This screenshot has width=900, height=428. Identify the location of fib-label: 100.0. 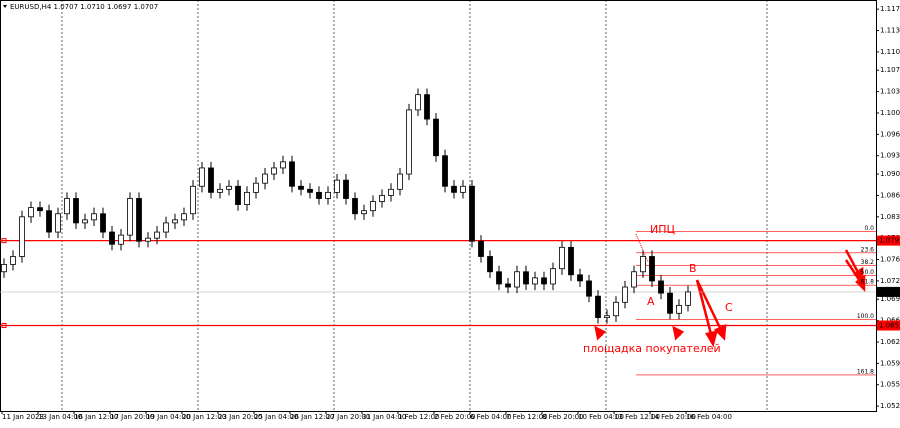
(865, 316).